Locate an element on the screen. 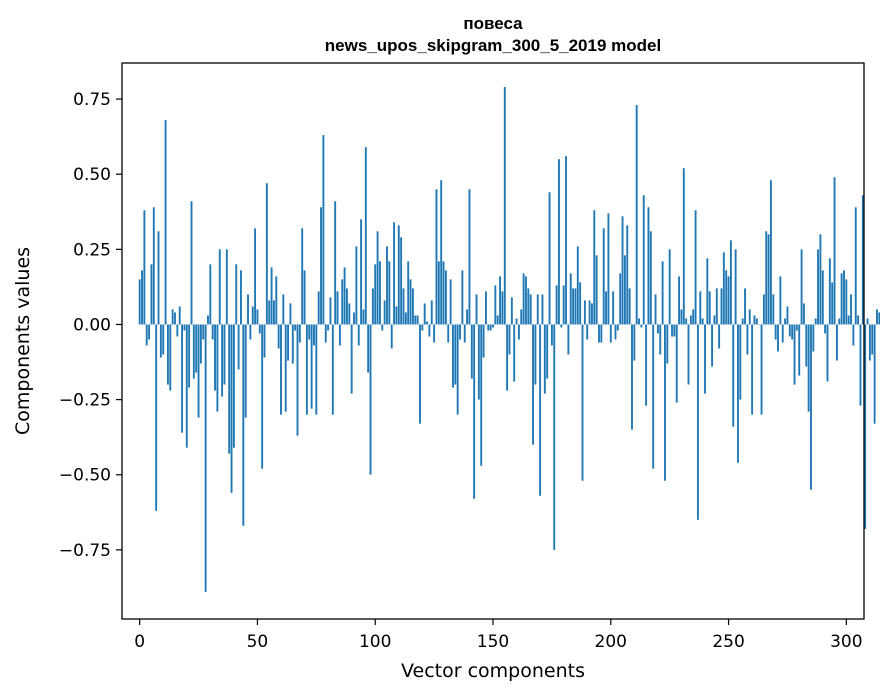  x-tick-label: 150 is located at coordinates (493, 642).